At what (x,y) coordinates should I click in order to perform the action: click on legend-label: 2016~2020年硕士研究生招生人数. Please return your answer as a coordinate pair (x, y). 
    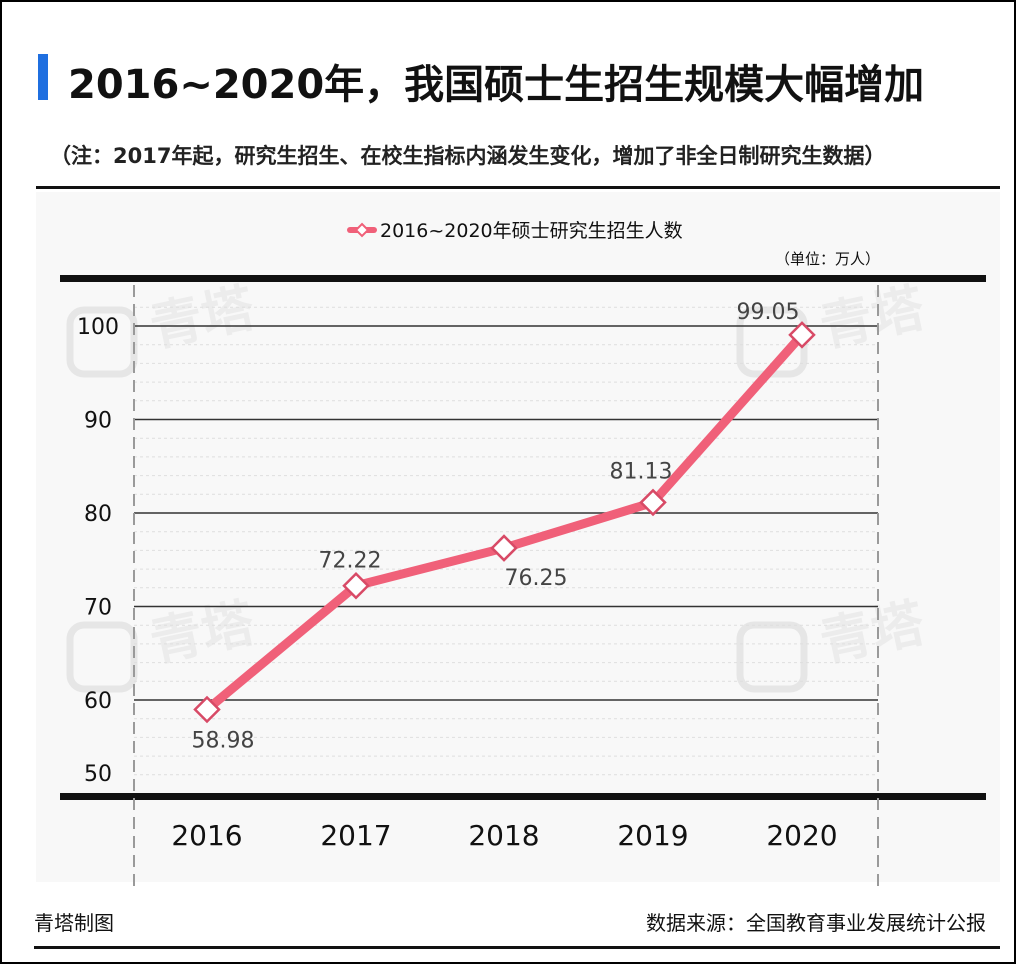
    Looking at the image, I should click on (531, 231).